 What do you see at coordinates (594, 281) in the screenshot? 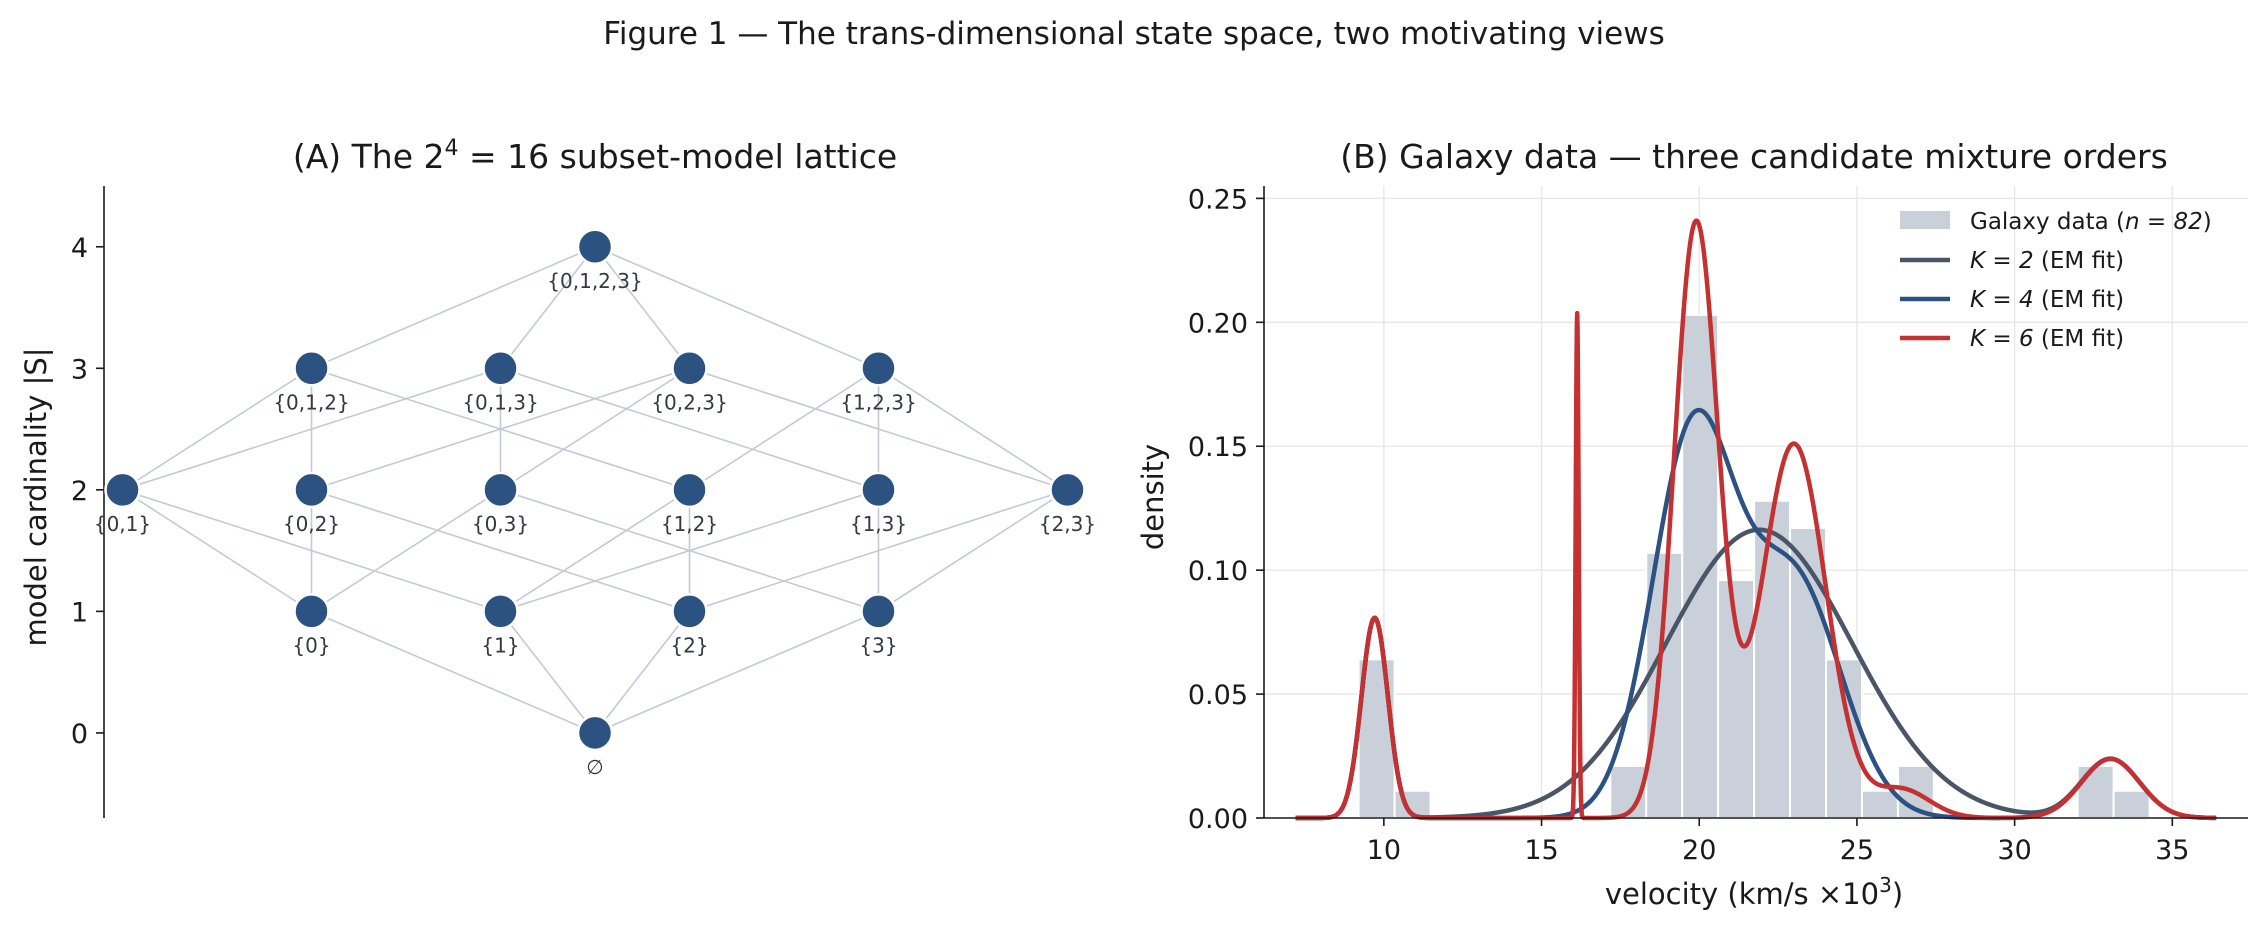
I see `lattice-node-label: {0,1,2,3}` at bounding box center [594, 281].